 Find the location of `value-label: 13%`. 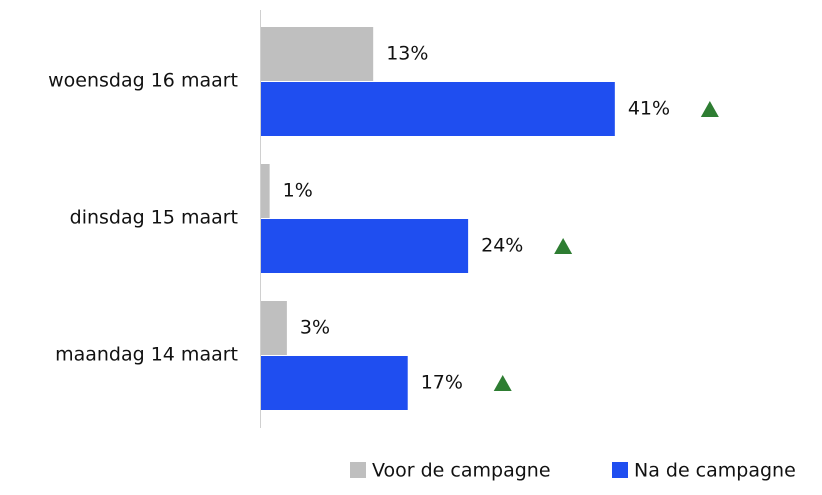

value-label: 13% is located at coordinates (407, 54).